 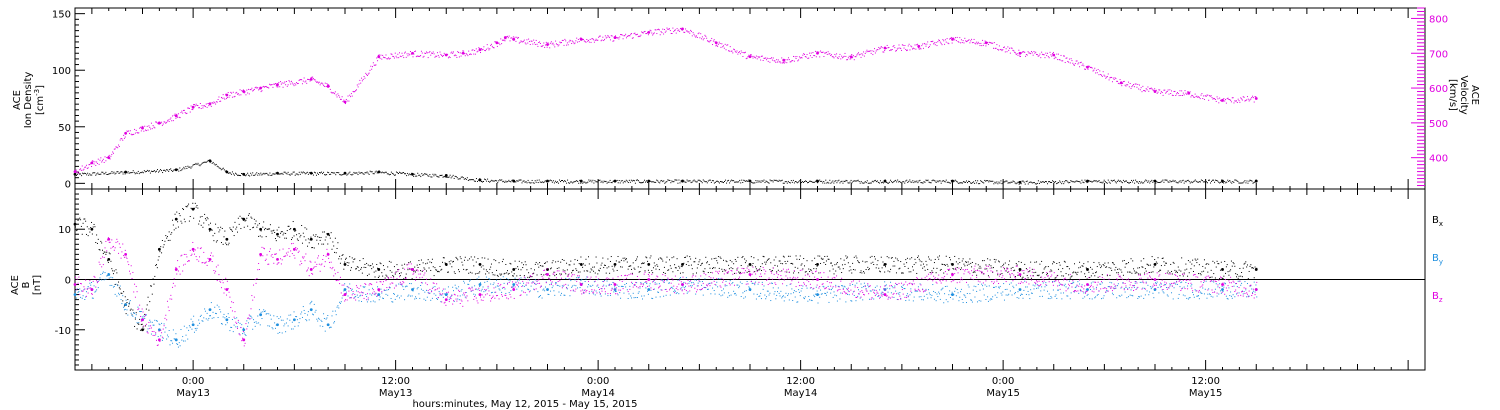 I want to click on y-left-tick-label: 100, so click(x=61, y=71).